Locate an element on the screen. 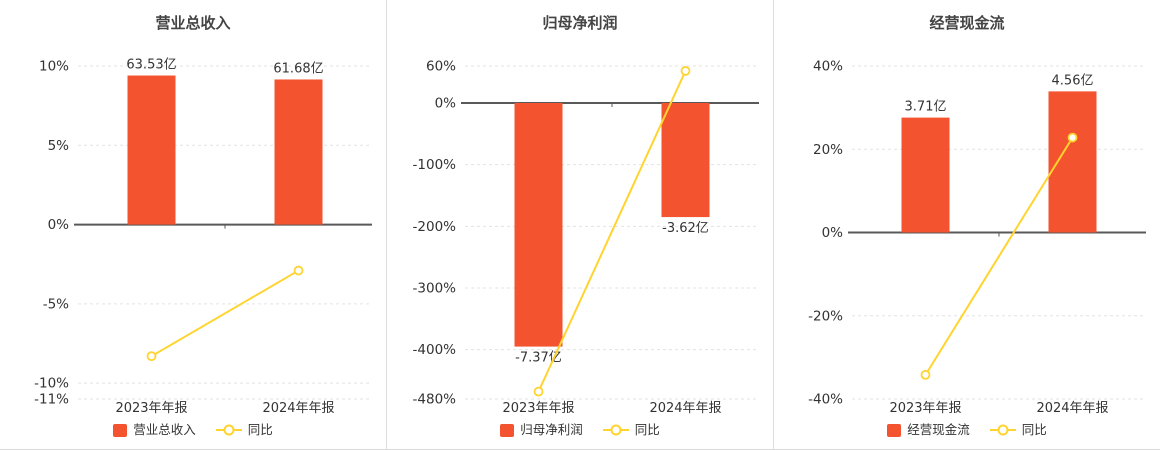 The image size is (1160, 450). y-tick-label: -300% is located at coordinates (435, 289).